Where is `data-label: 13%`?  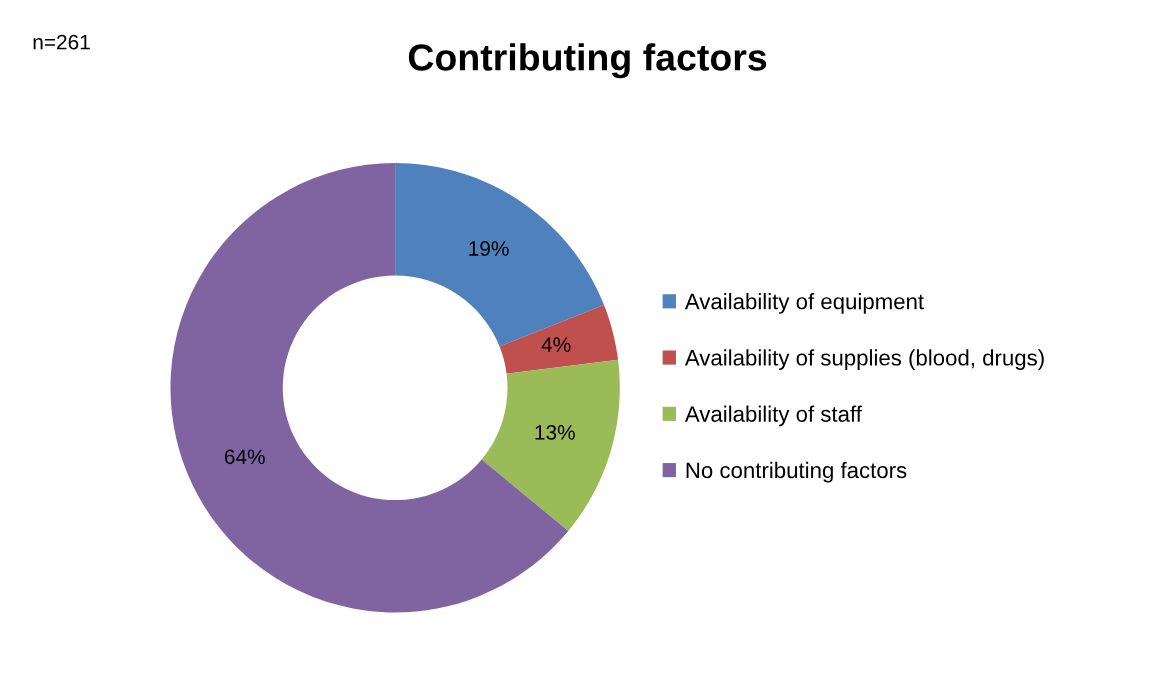 data-label: 13% is located at coordinates (555, 432).